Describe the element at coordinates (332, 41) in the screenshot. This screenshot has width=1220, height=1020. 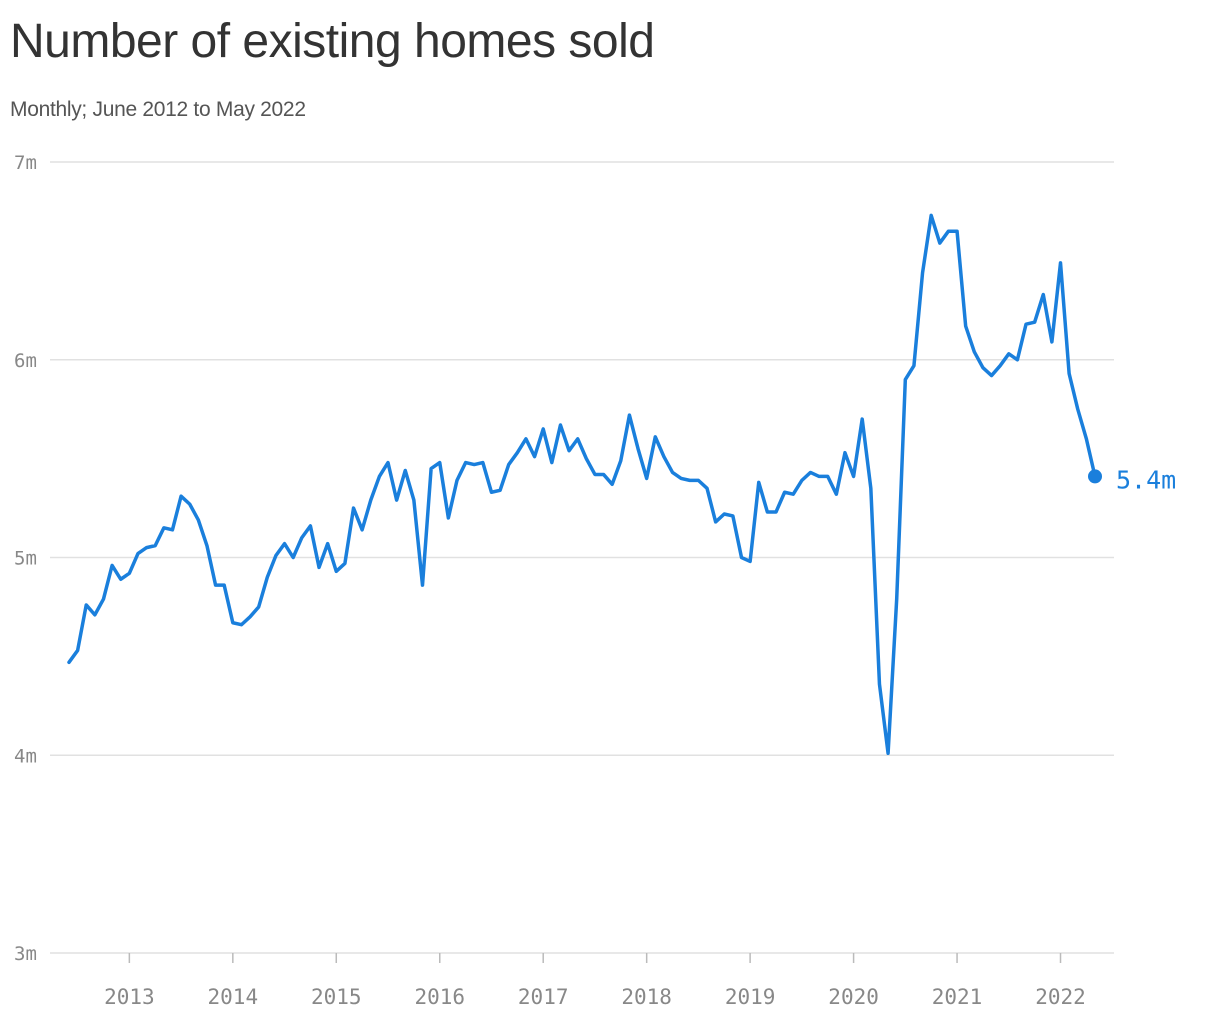
I see `chart-title: Number of existing homes sold` at that location.